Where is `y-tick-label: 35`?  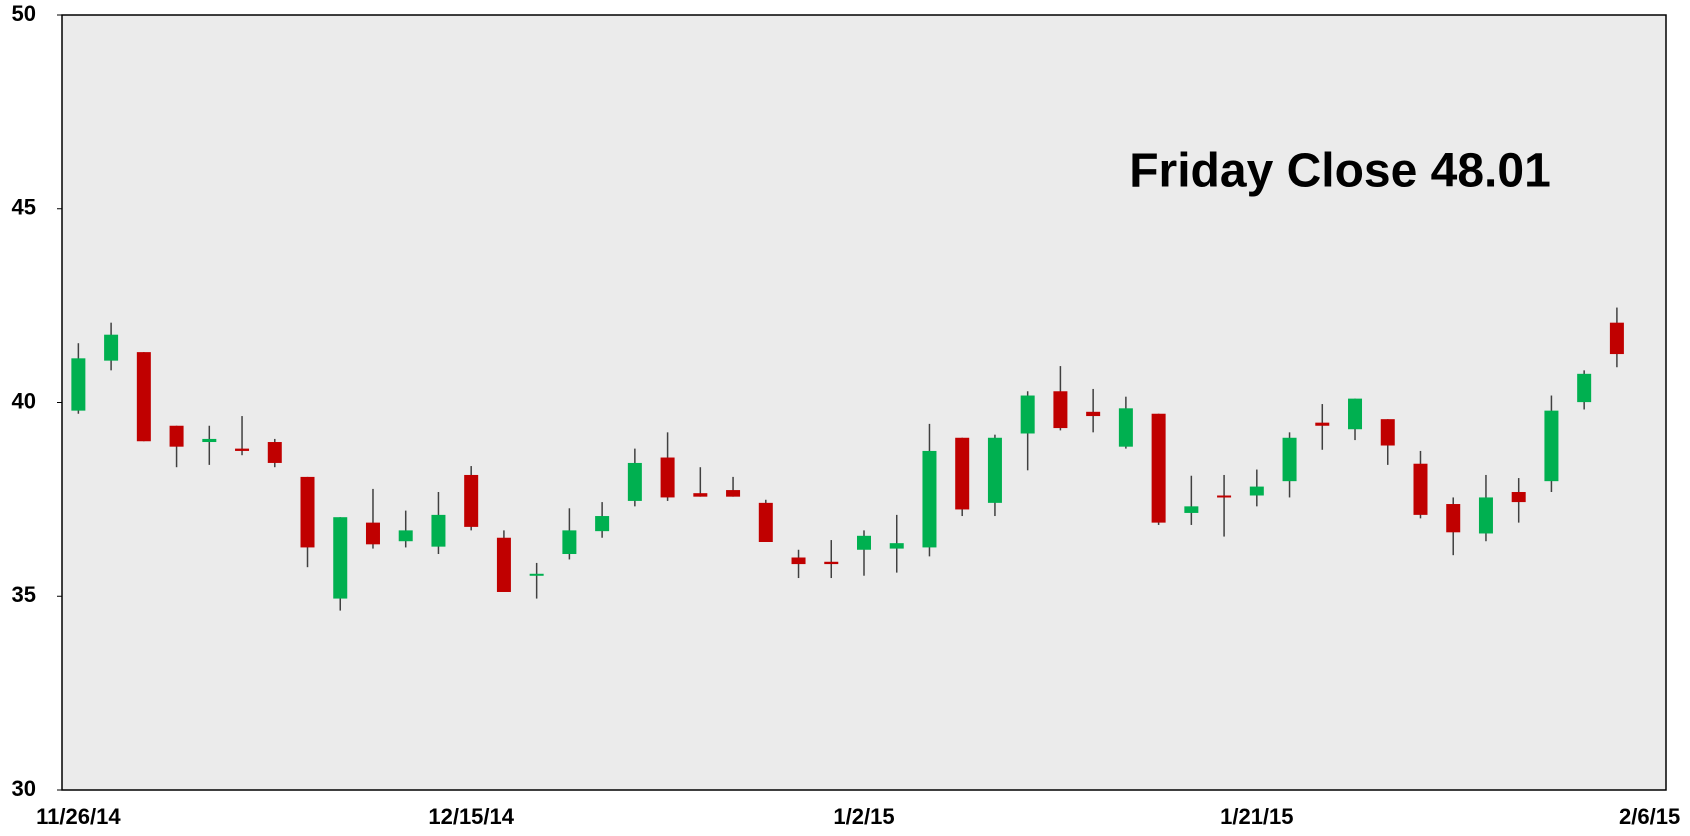 y-tick-label: 35 is located at coordinates (24, 594).